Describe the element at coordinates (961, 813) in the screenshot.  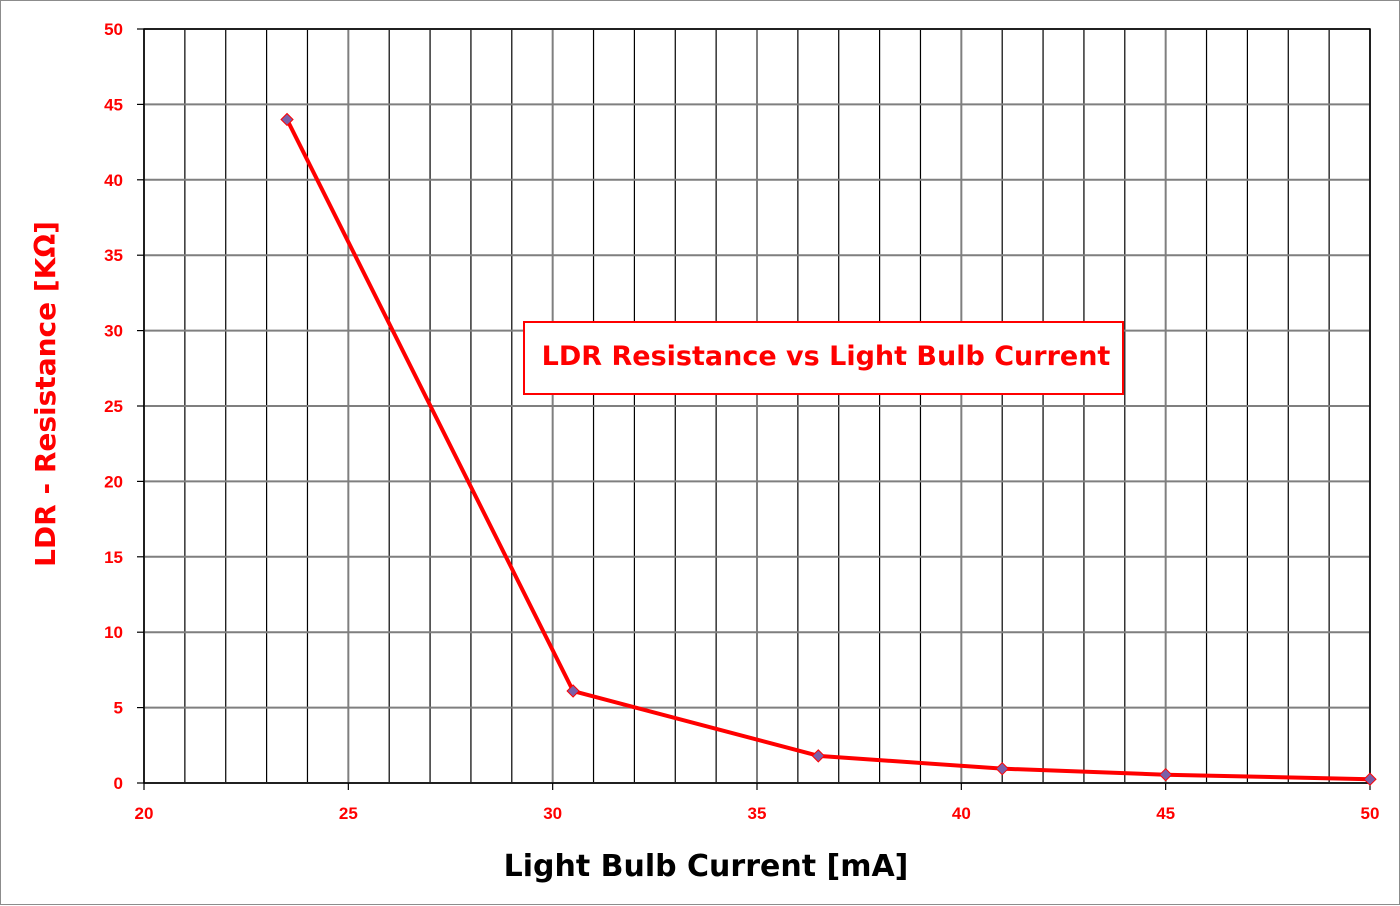
I see `x-tick-label: 40` at that location.